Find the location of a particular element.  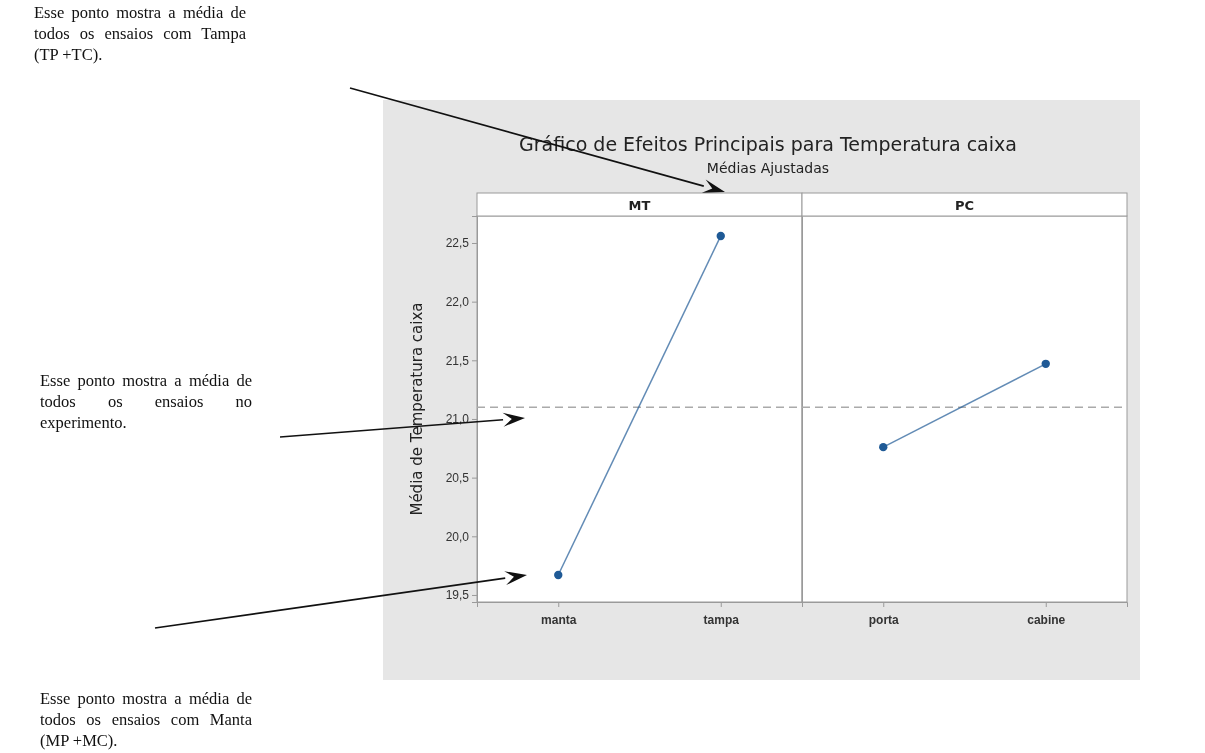

x-axis-title: MT is located at coordinates (639, 205).